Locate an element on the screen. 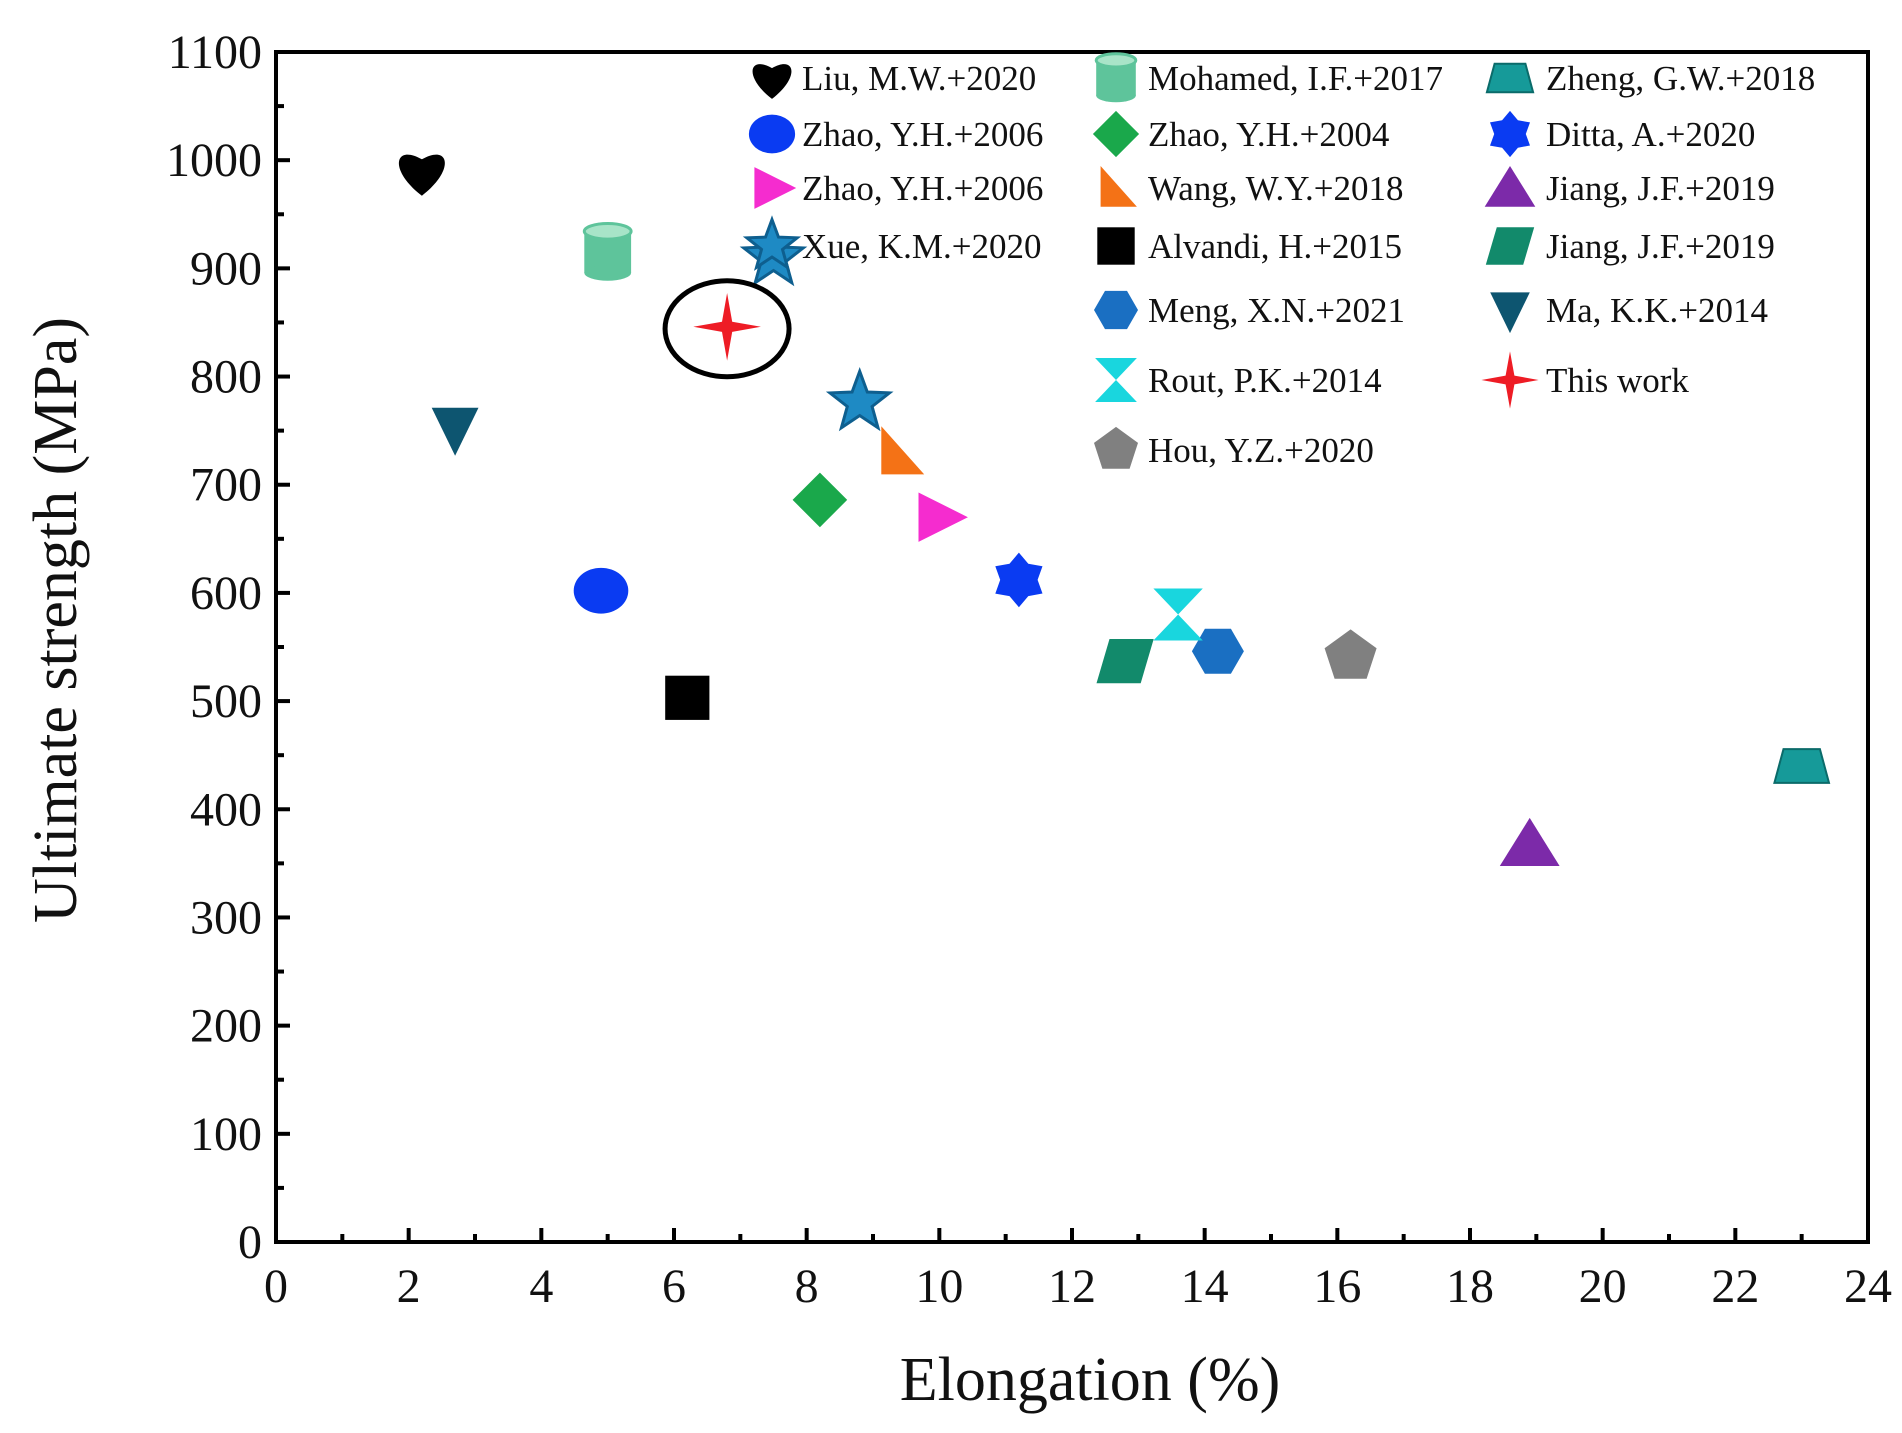 This screenshot has width=1902, height=1433. x-tick-label: 24 is located at coordinates (1868, 1286).